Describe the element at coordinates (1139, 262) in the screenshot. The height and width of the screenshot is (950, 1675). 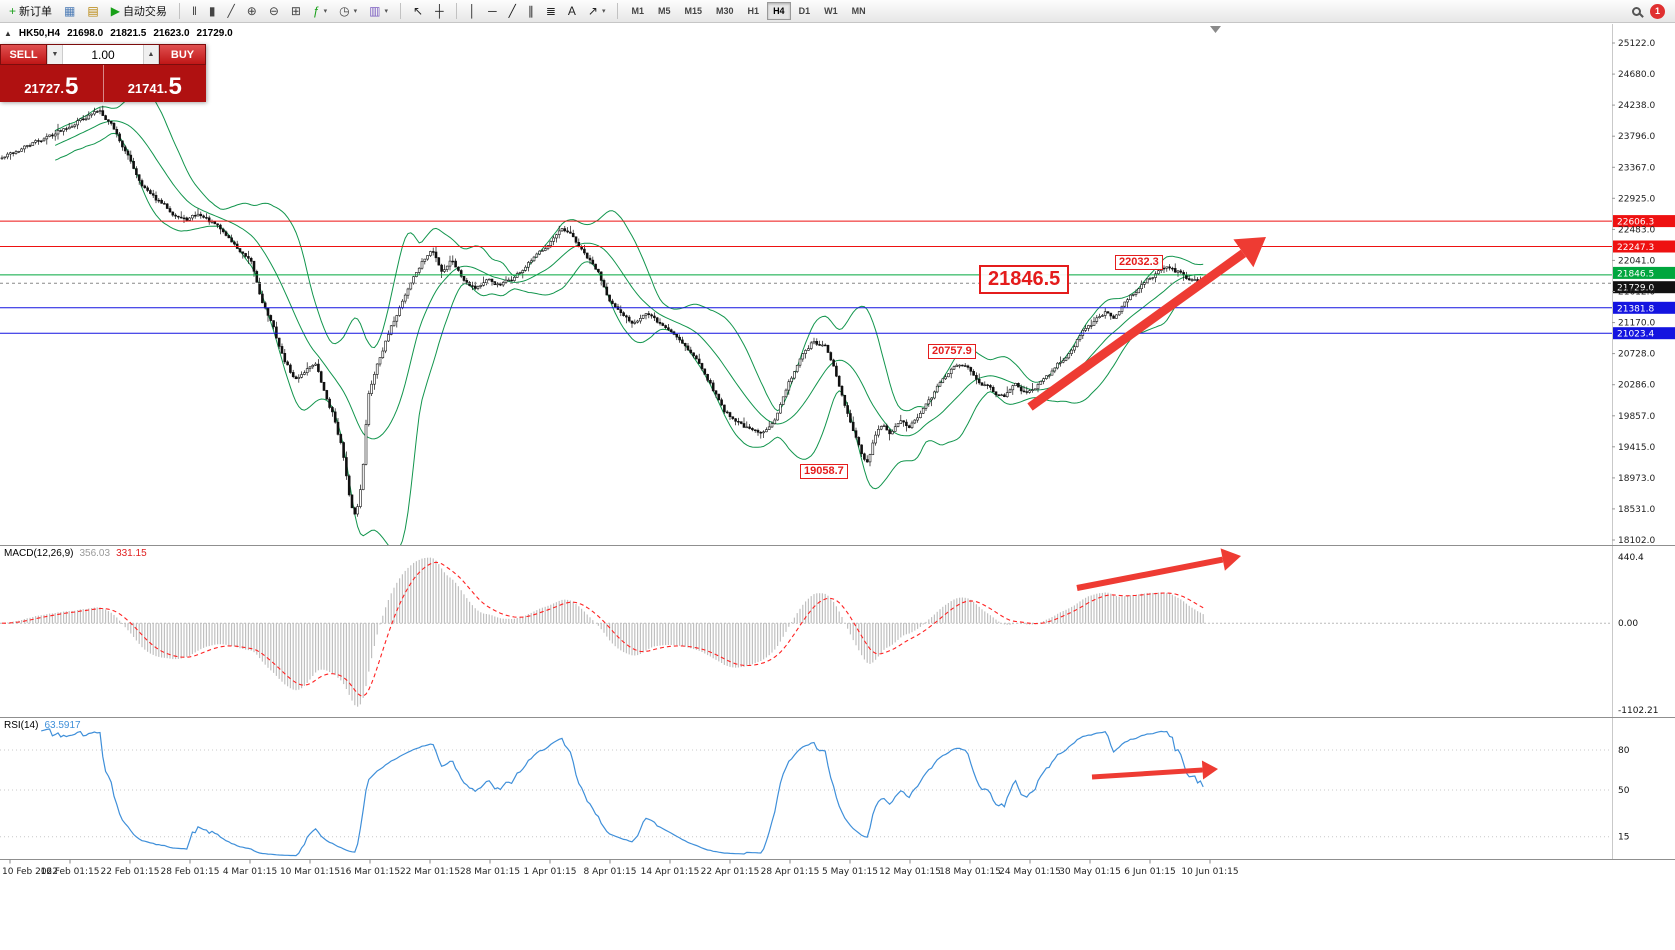
I see `annotation-price-label: 22032.3` at that location.